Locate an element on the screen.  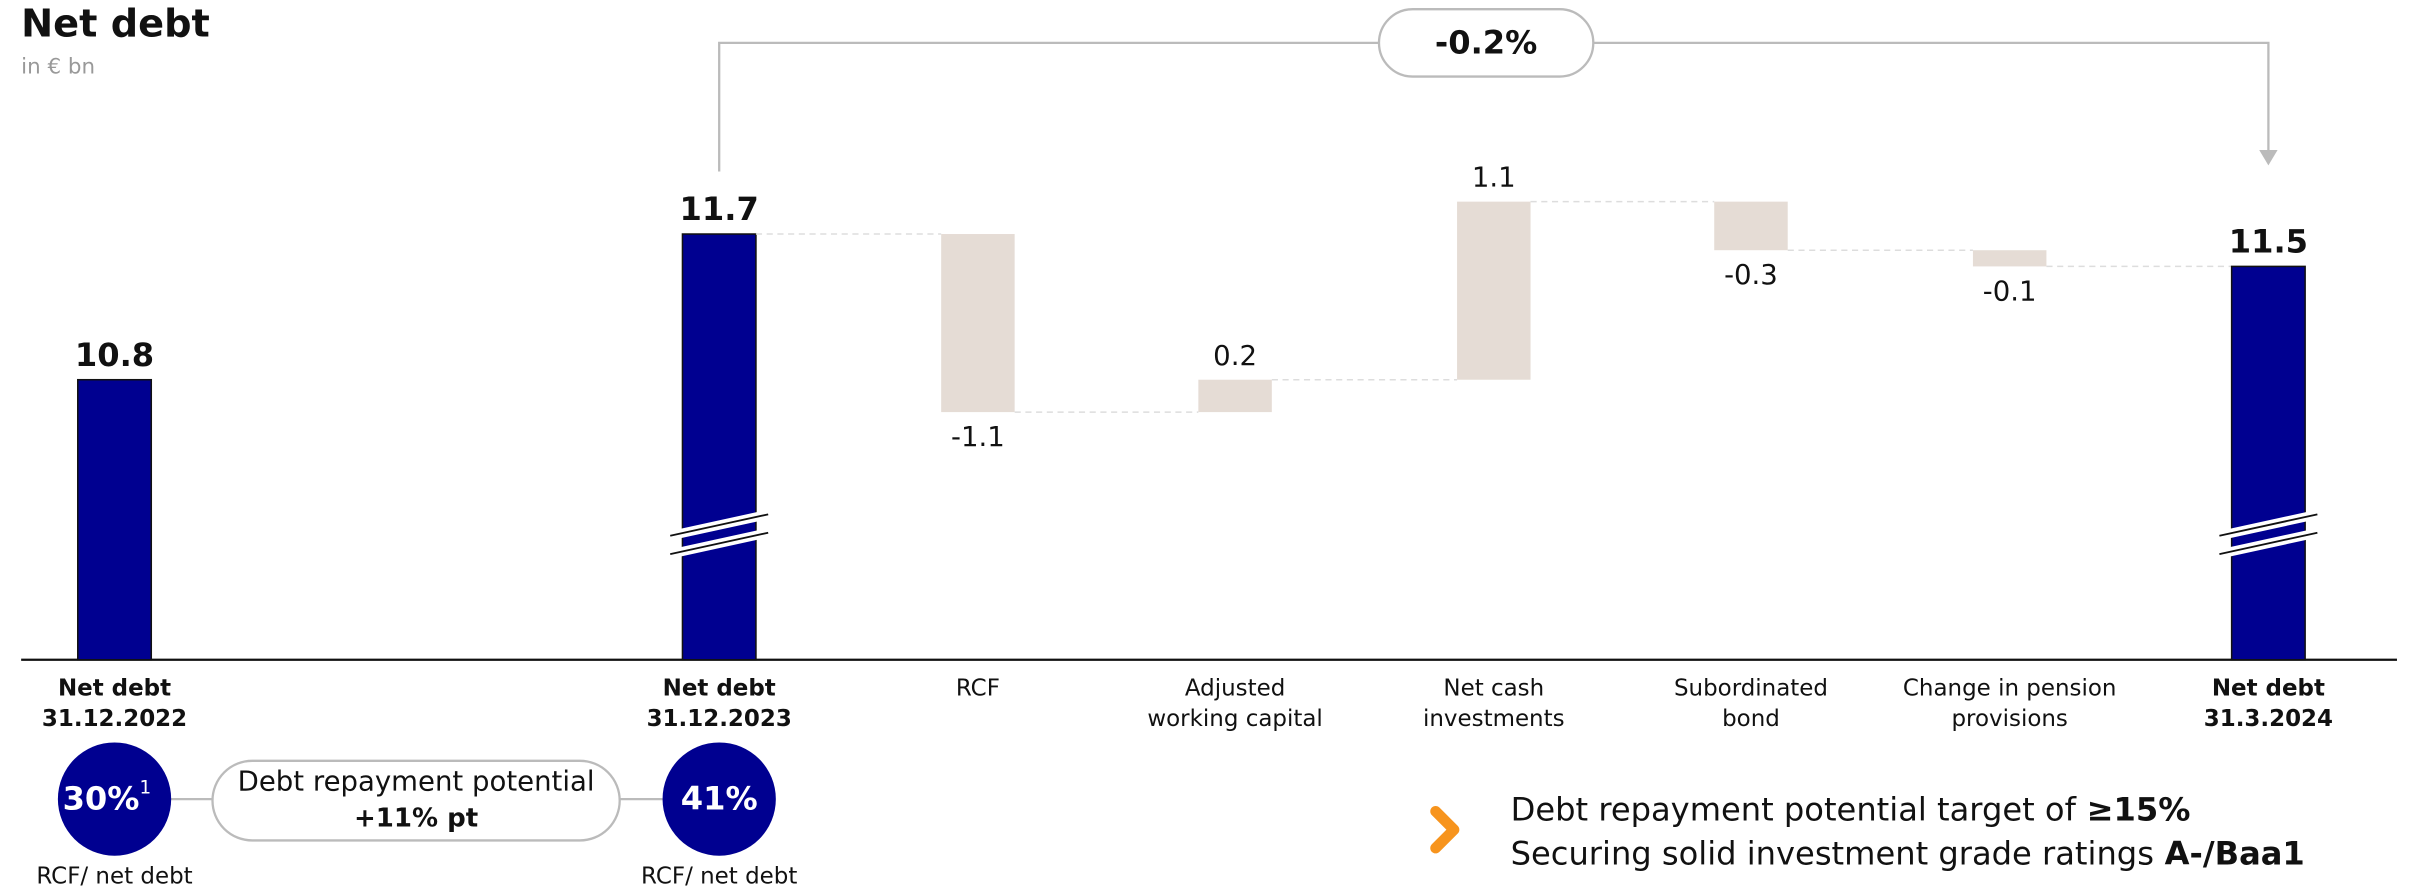
value-label: -0.1 is located at coordinates (2010, 291).